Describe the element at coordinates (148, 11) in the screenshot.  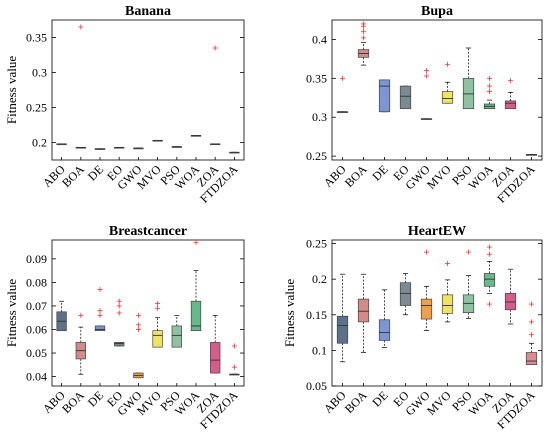
I see `chart-title: Banana` at that location.